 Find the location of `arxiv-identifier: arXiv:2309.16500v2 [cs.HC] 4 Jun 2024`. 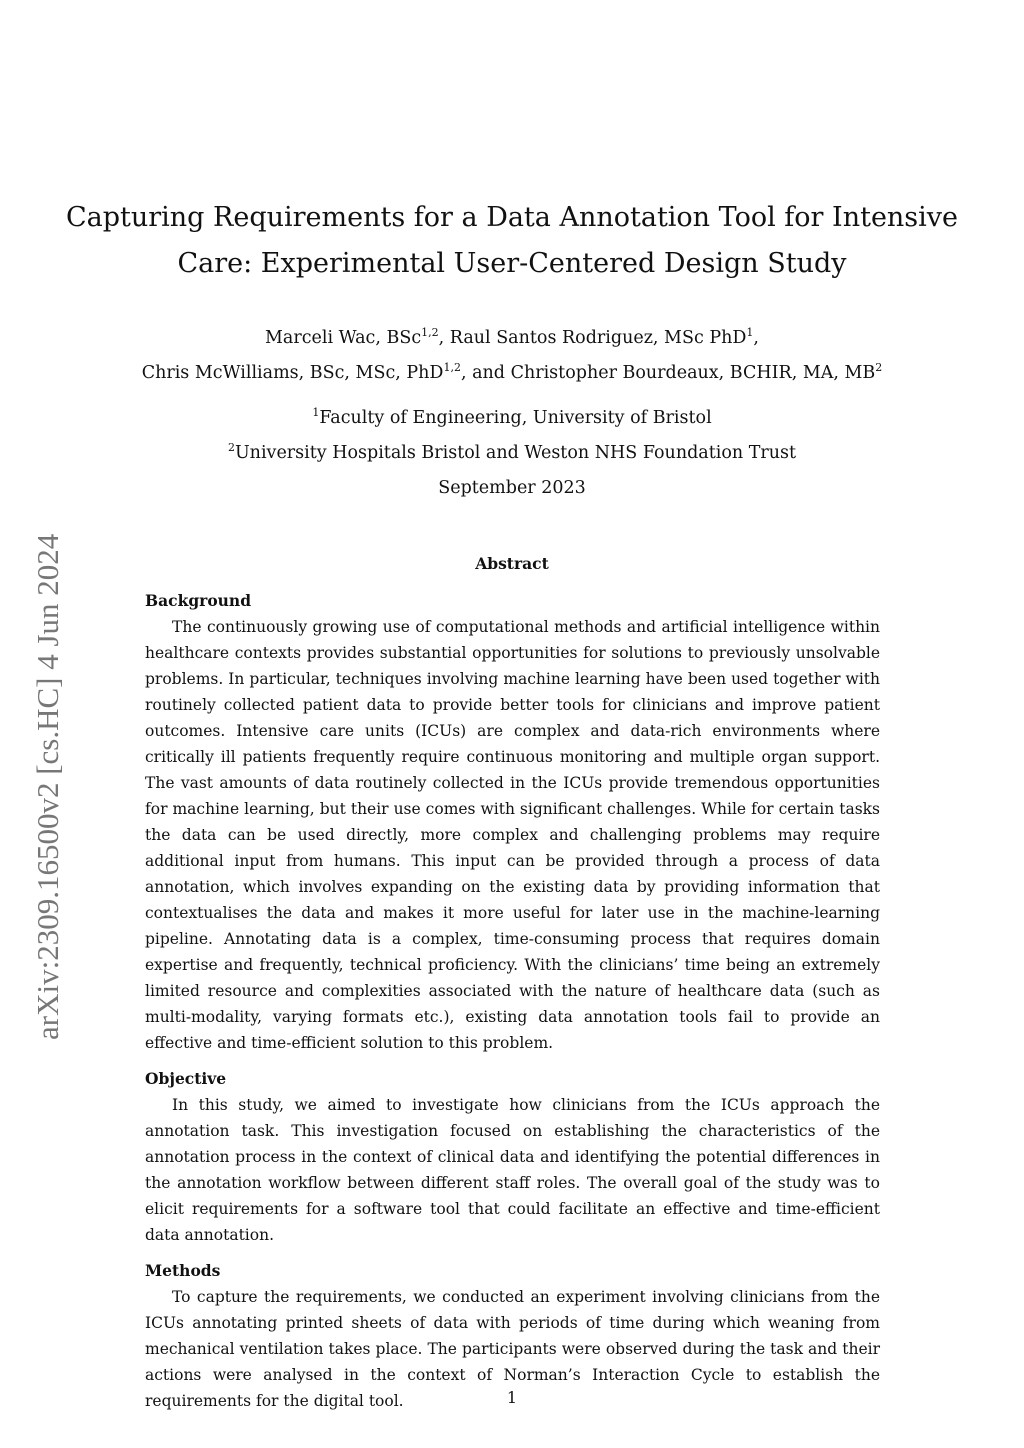

arxiv-identifier: arXiv:2309.16500v2 [cs.HC] 4 Jun 2024 is located at coordinates (47, 786).